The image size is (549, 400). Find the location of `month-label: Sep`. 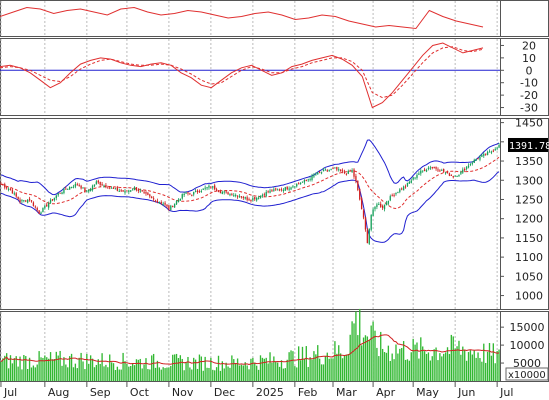

month-label: Sep is located at coordinates (100, 392).